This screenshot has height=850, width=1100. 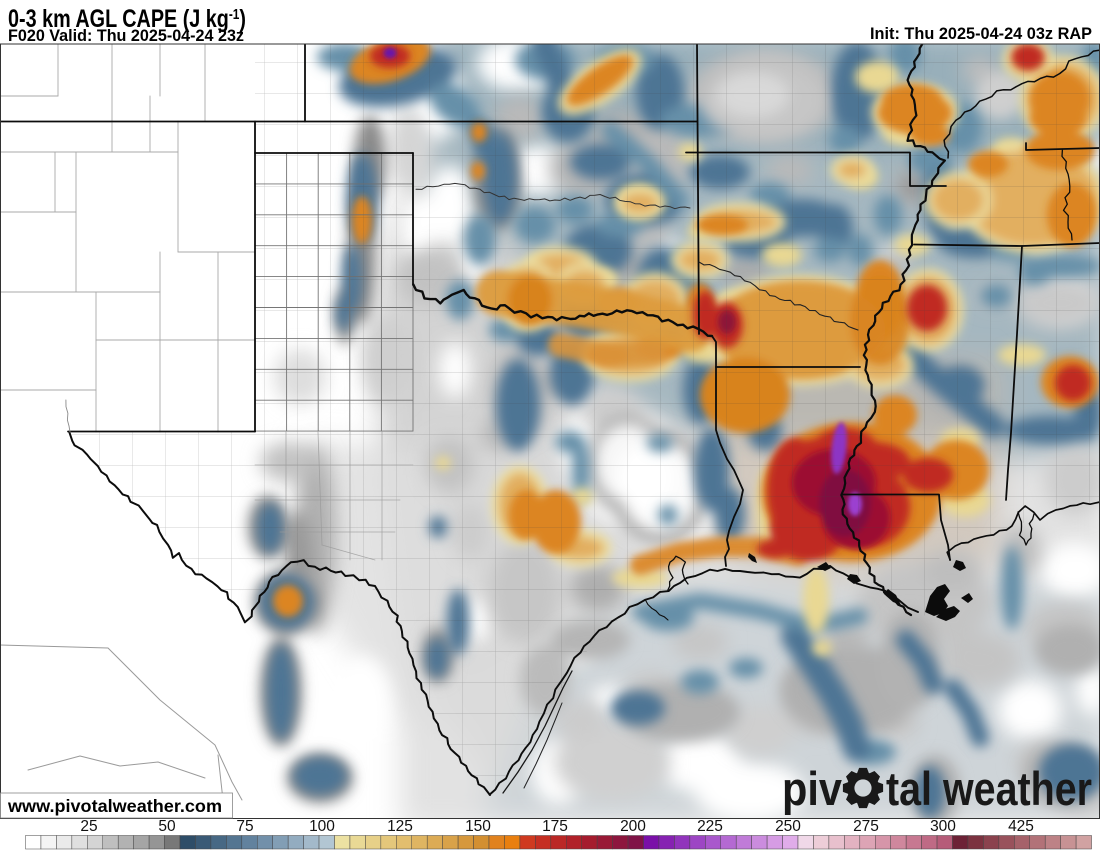 I want to click on svg-text: 75, so click(x=244, y=826).